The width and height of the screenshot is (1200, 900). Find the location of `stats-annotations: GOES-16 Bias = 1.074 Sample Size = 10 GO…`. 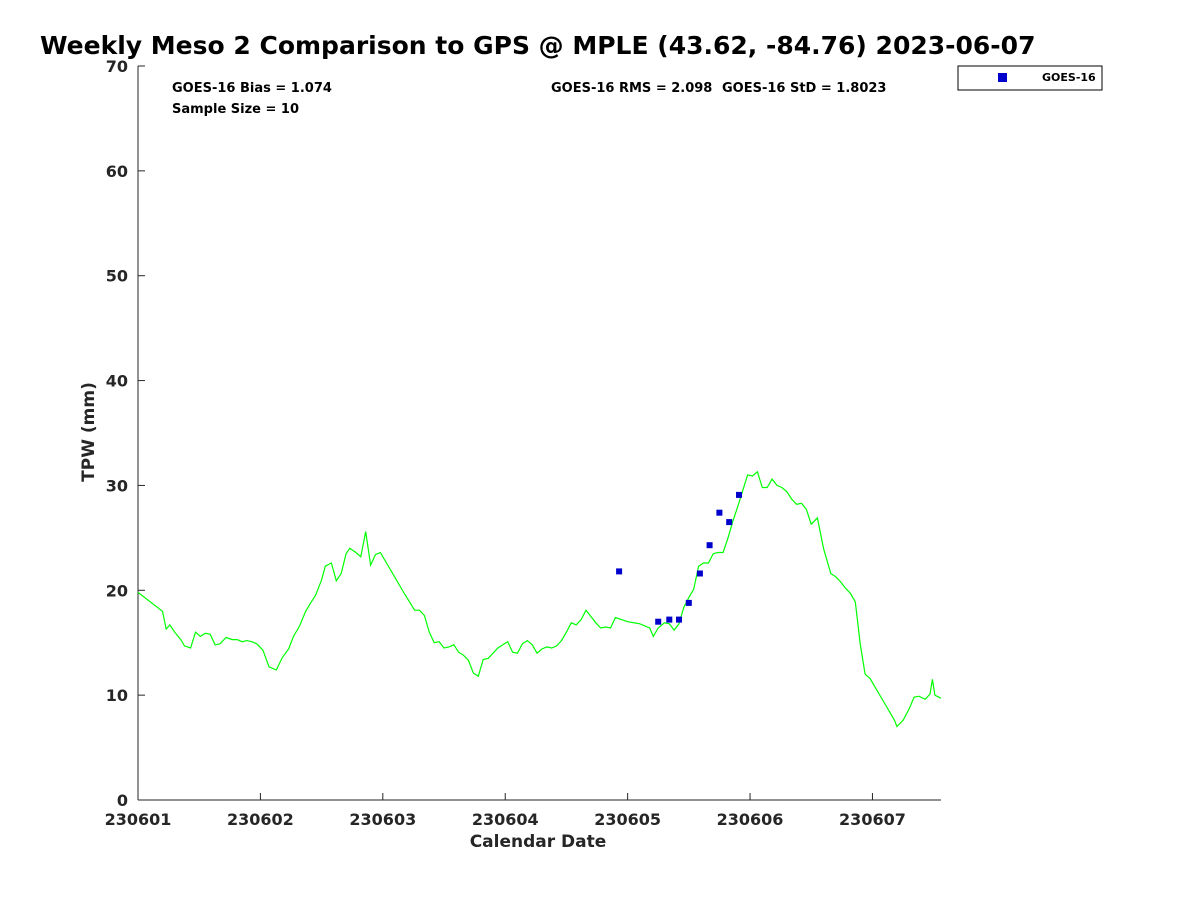

stats-annotations: GOES-16 Bias = 1.074 Sample Size = 10 GO… is located at coordinates (529, 99).